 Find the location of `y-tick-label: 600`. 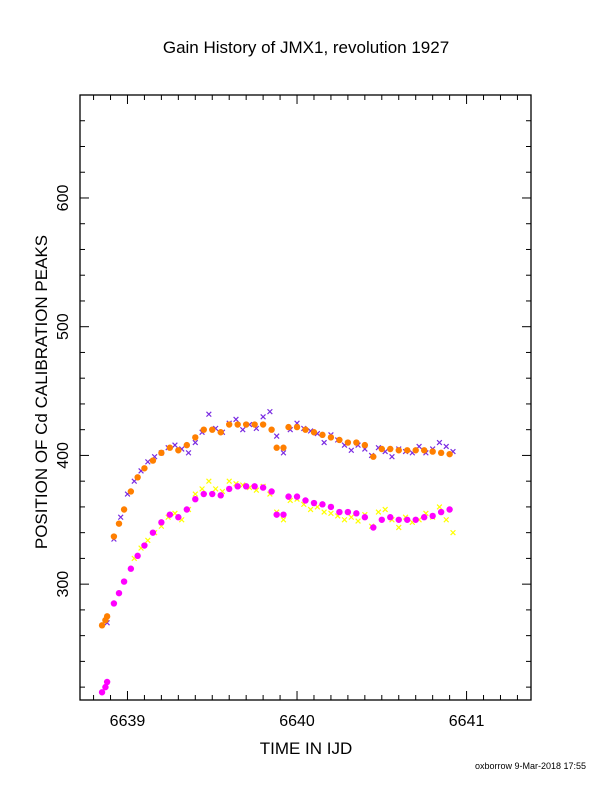

y-tick-label: 600 is located at coordinates (63, 198).